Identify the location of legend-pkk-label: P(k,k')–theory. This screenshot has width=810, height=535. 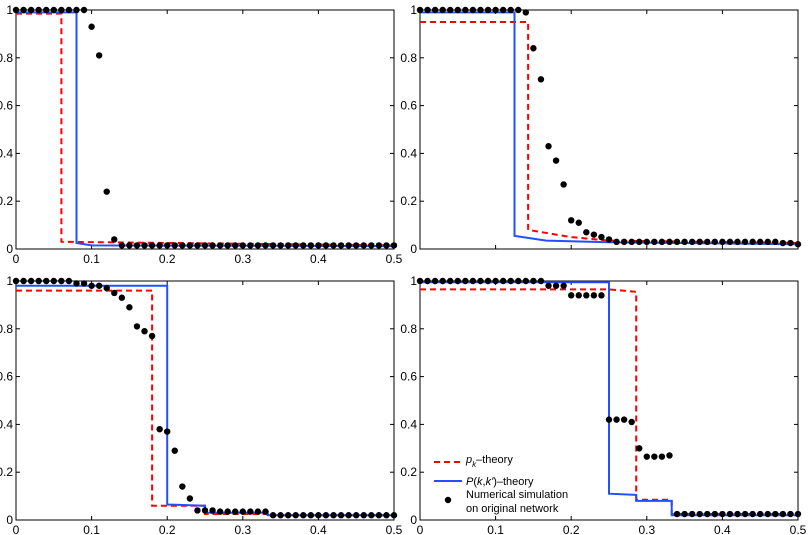
(500, 482).